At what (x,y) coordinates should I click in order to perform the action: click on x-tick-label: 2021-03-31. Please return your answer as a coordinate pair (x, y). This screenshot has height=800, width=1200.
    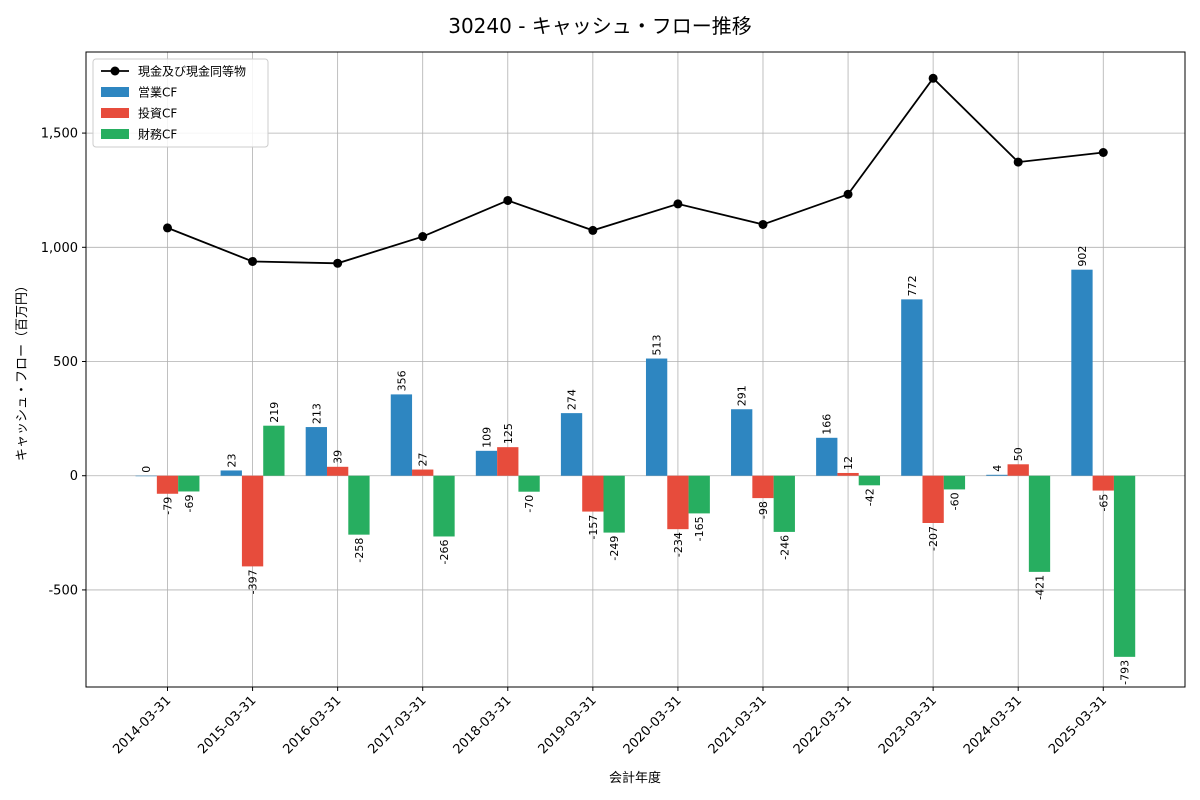
    Looking at the image, I should click on (738, 725).